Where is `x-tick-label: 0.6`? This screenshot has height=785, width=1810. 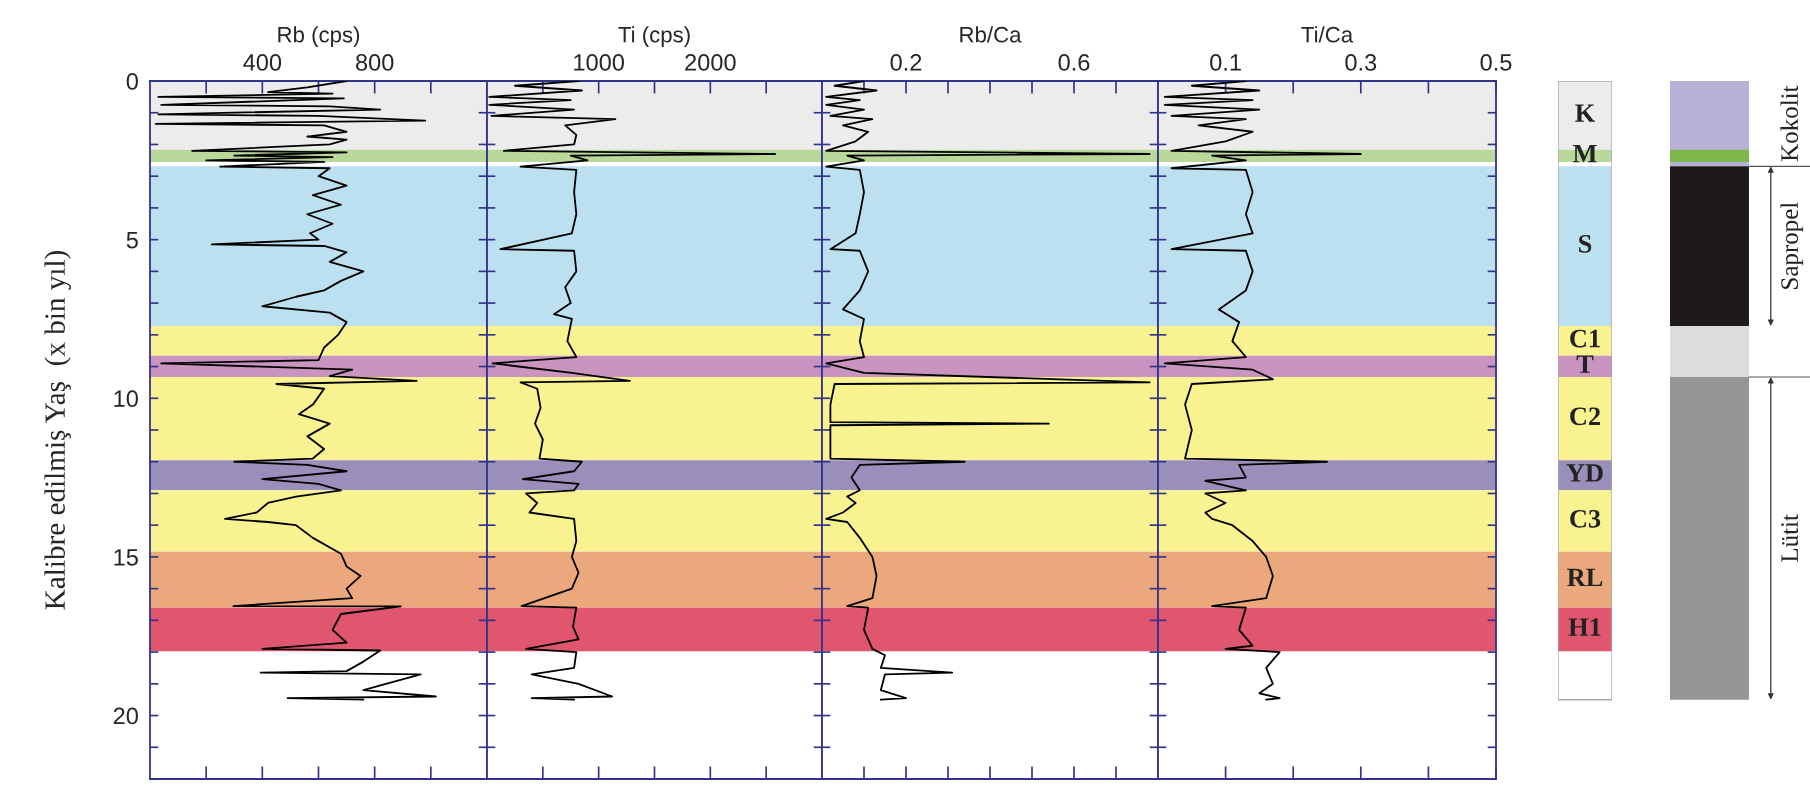
x-tick-label: 0.6 is located at coordinates (1074, 62).